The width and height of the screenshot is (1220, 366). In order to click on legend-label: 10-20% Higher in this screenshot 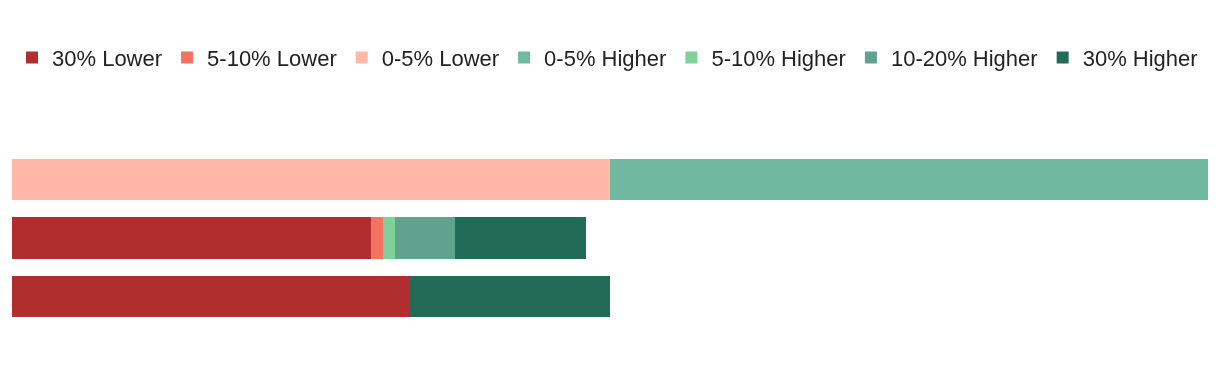, I will do `click(964, 58)`.